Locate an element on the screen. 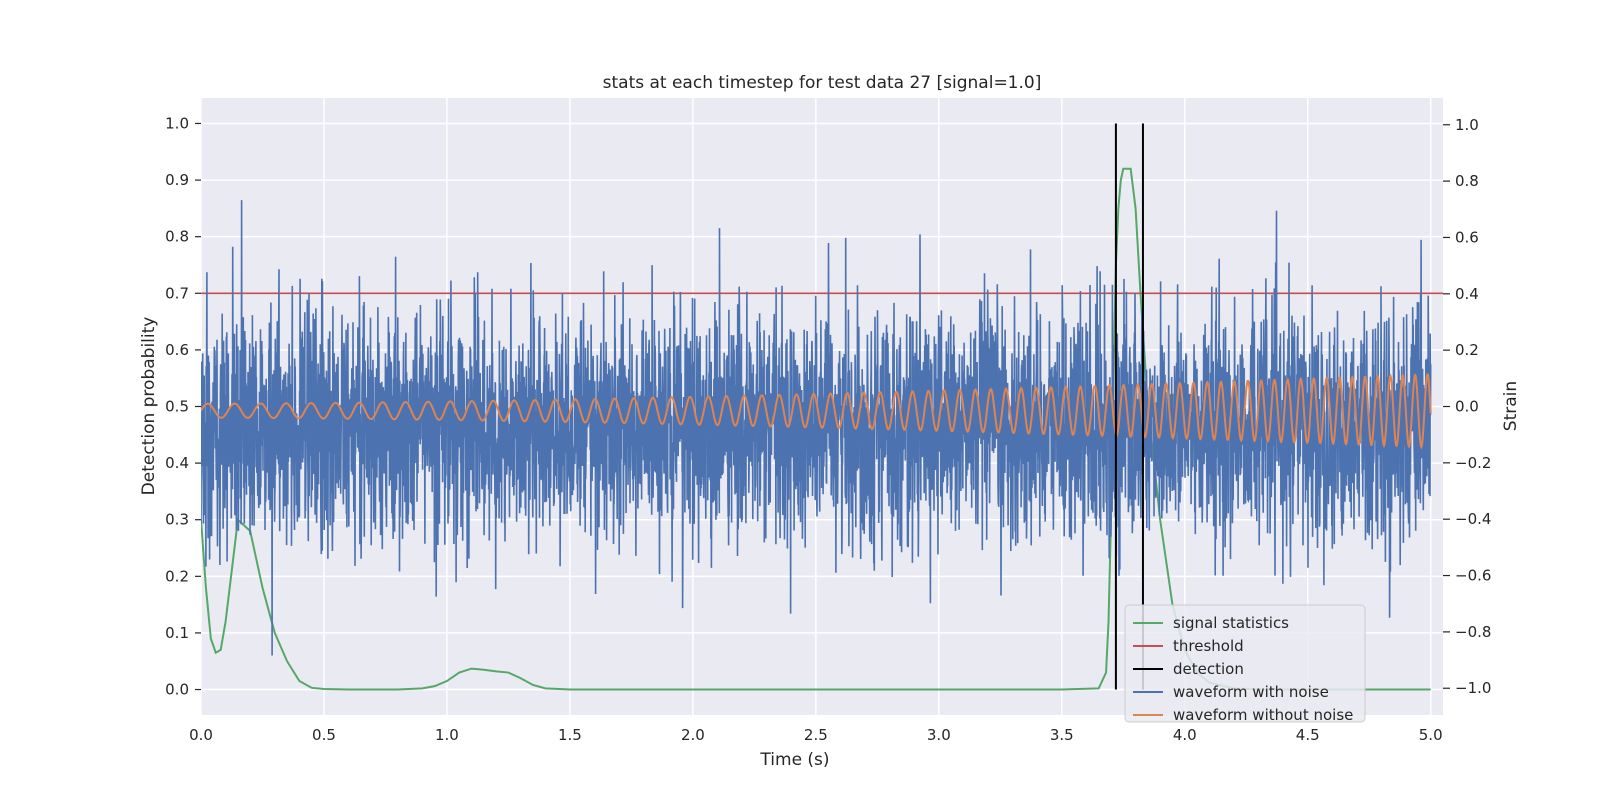  legend-box is located at coordinates (1245, 663).